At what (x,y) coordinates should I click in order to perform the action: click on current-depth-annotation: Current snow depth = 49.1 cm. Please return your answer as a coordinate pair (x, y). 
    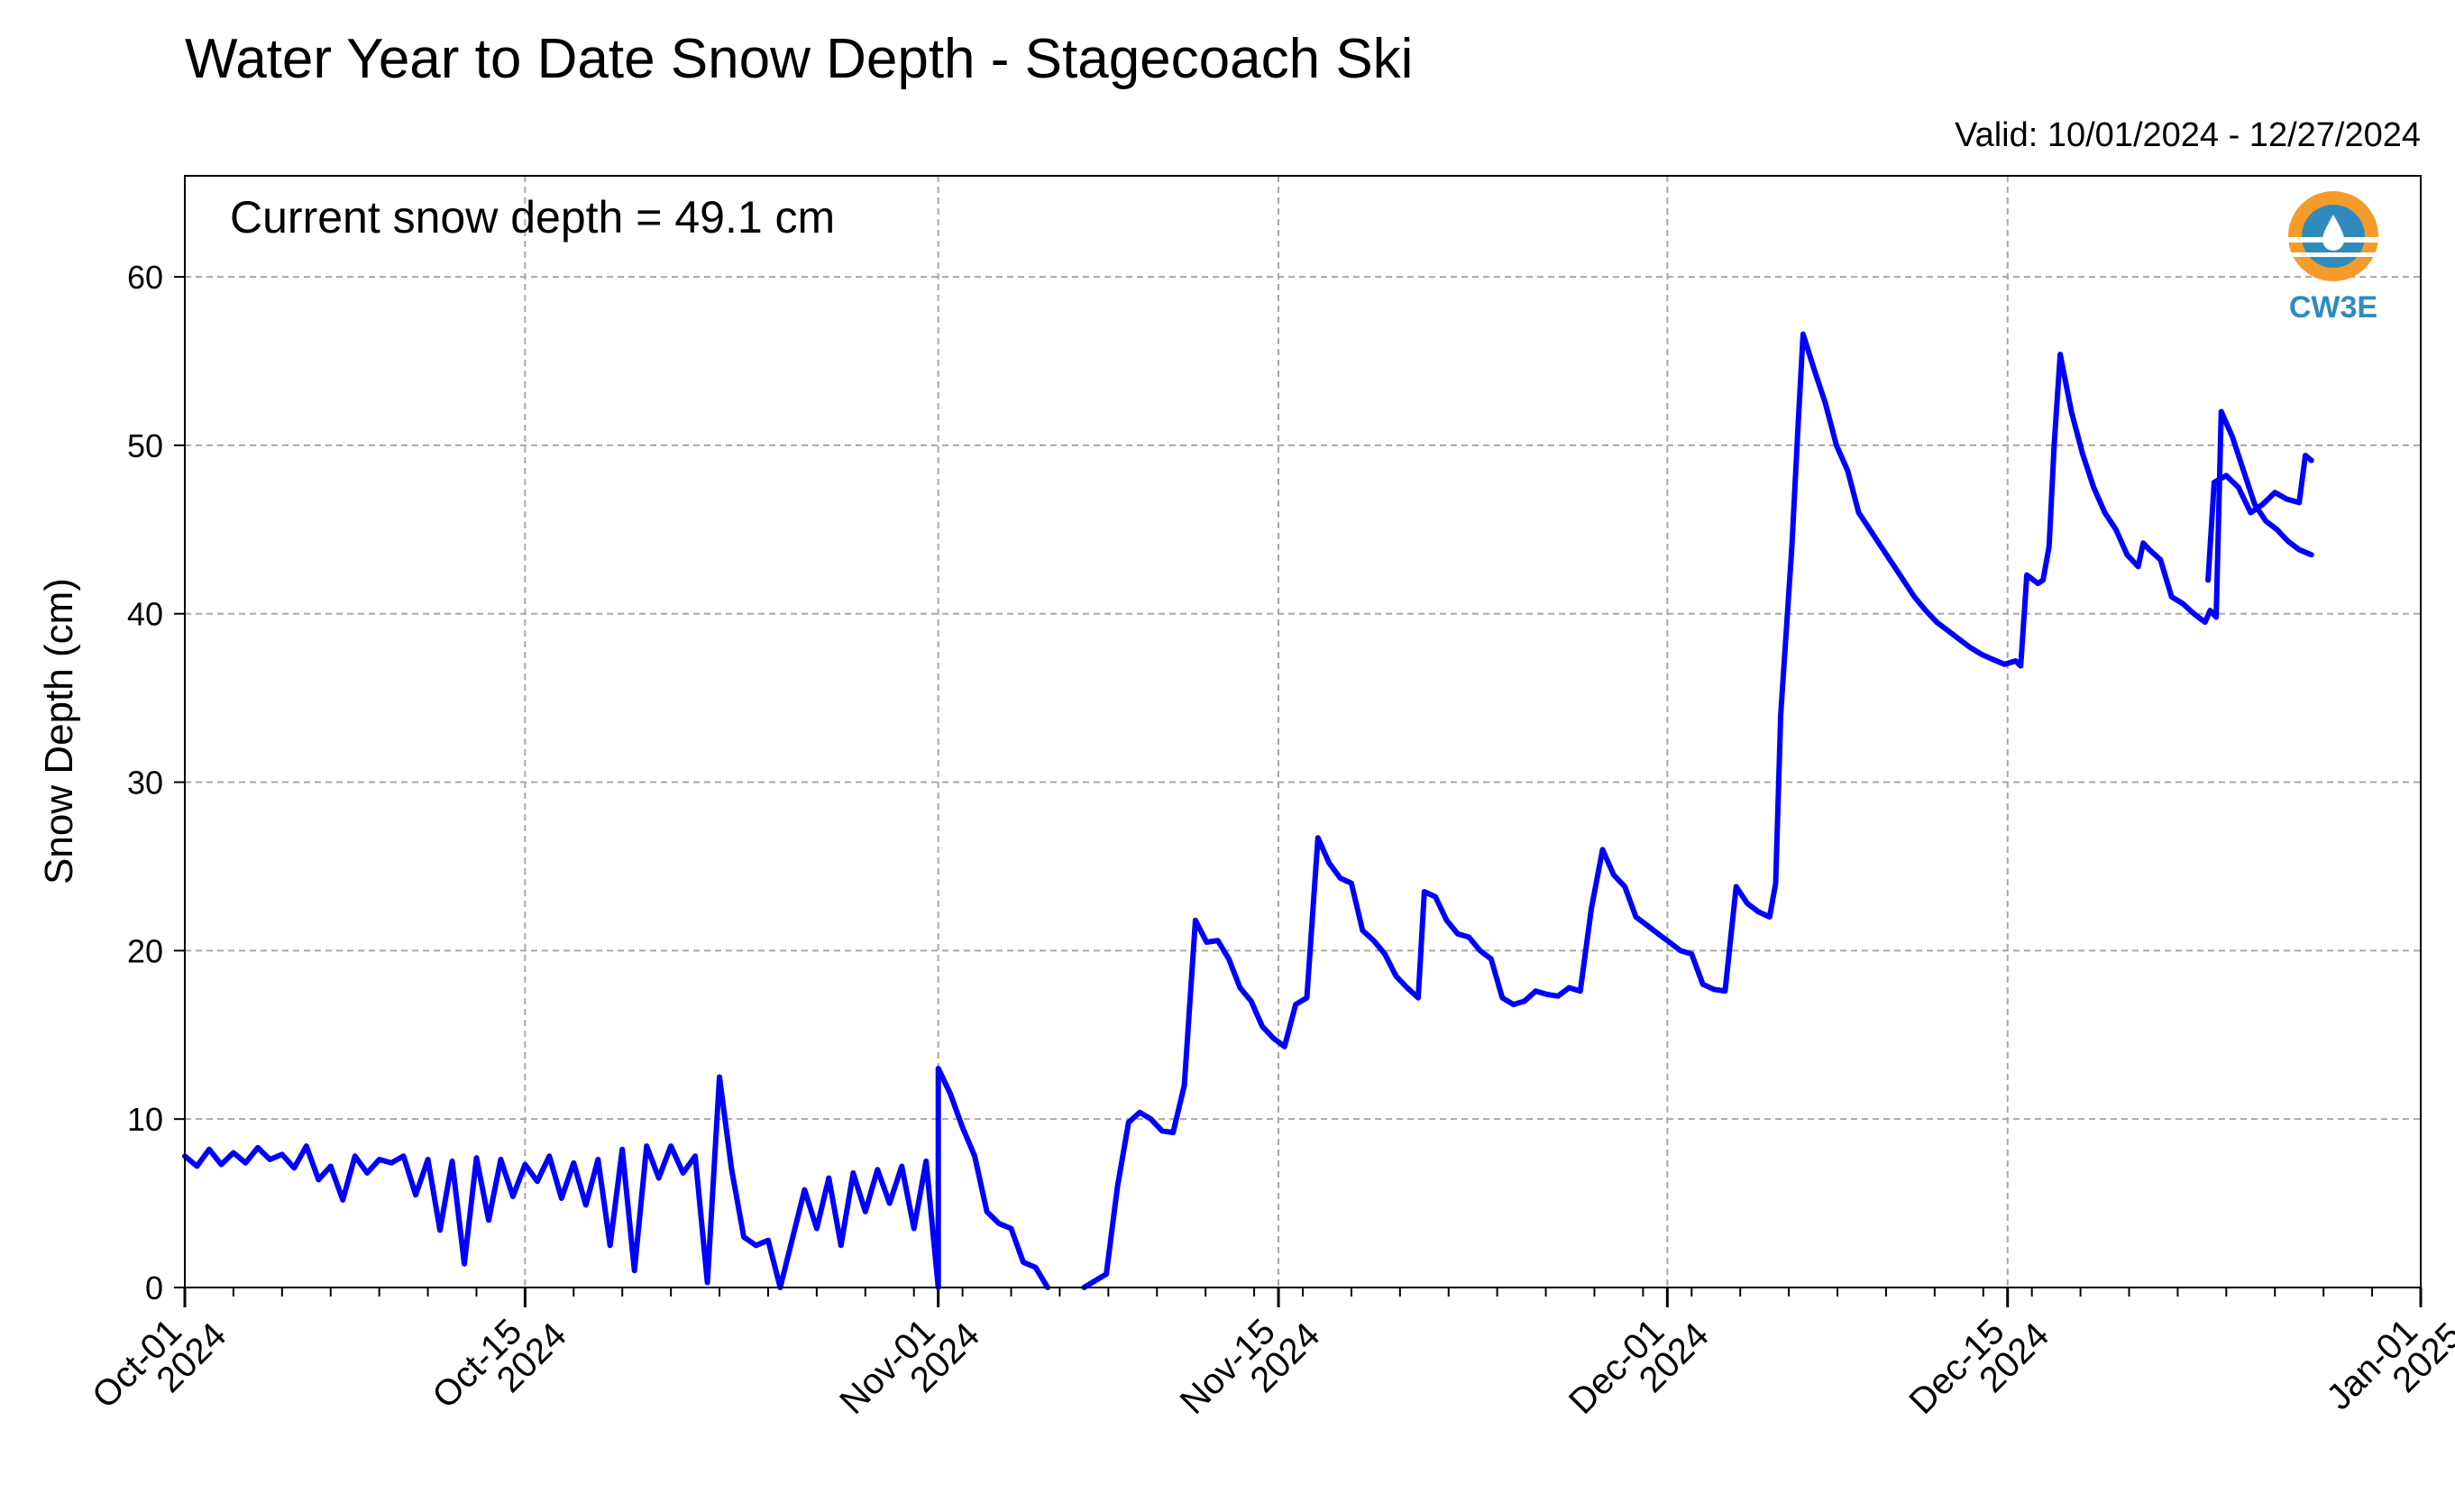
    Looking at the image, I should click on (532, 218).